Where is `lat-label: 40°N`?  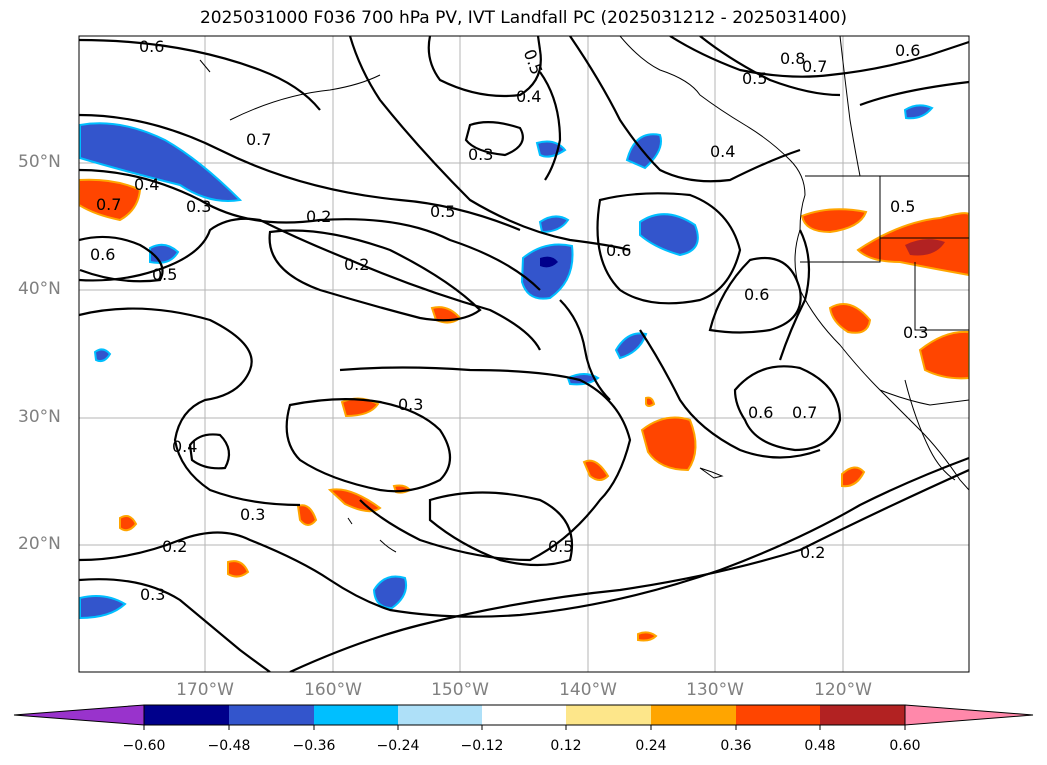
lat-label: 40°N is located at coordinates (39, 289).